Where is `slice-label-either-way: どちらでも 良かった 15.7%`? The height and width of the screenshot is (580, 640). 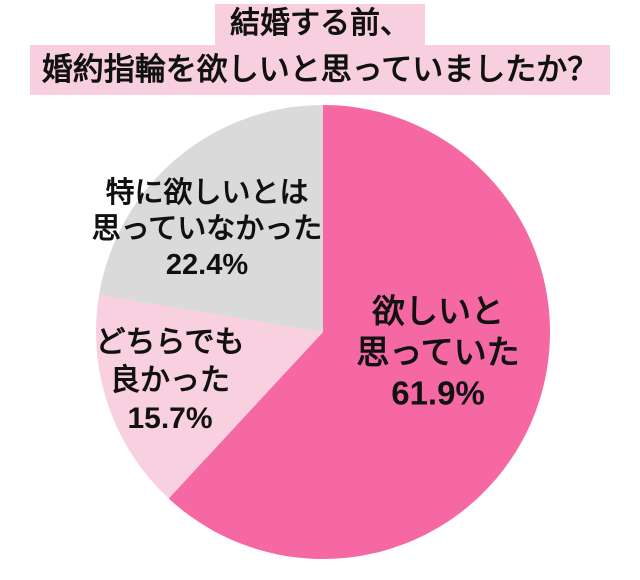 slice-label-either-way: どちらでも 良かった 15.7% is located at coordinates (169, 381).